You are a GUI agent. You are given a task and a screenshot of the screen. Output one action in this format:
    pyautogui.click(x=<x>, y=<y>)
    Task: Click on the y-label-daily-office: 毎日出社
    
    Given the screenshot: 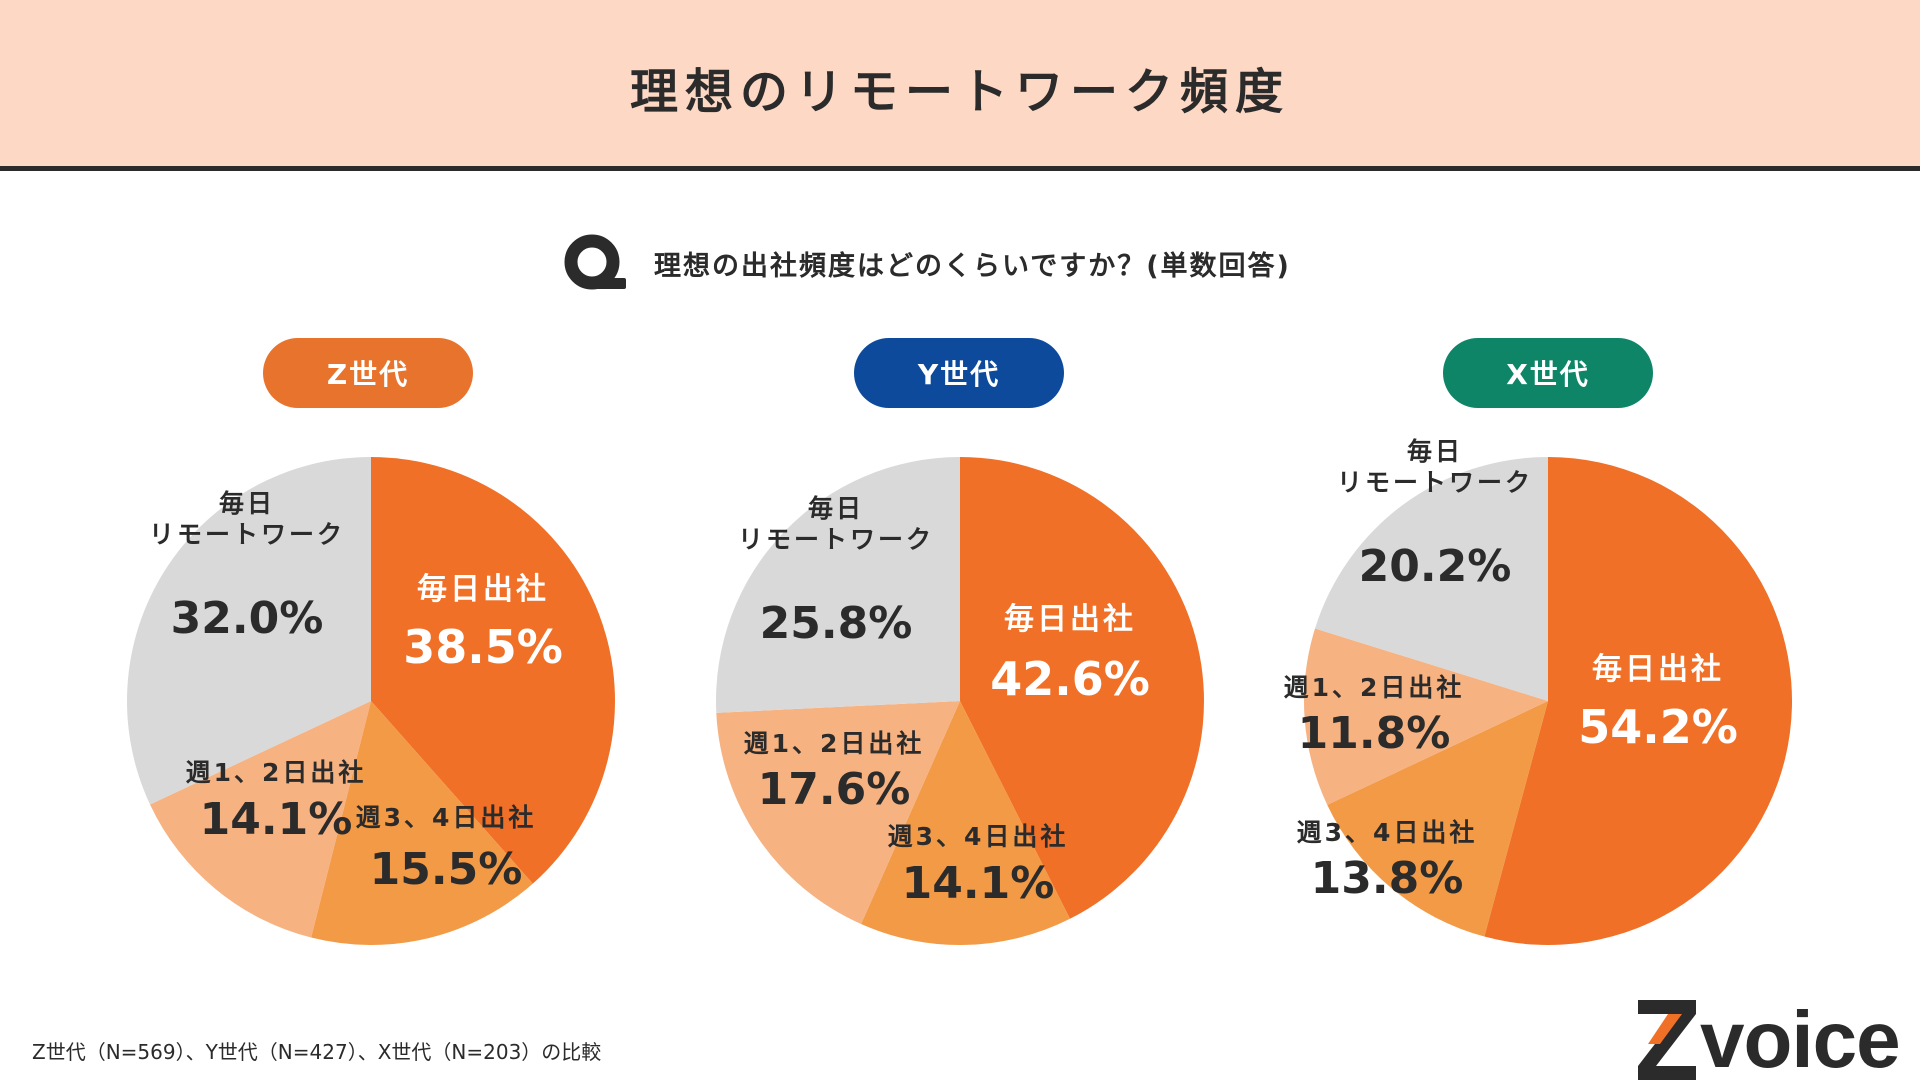 What is the action you would take?
    pyautogui.click(x=1070, y=619)
    